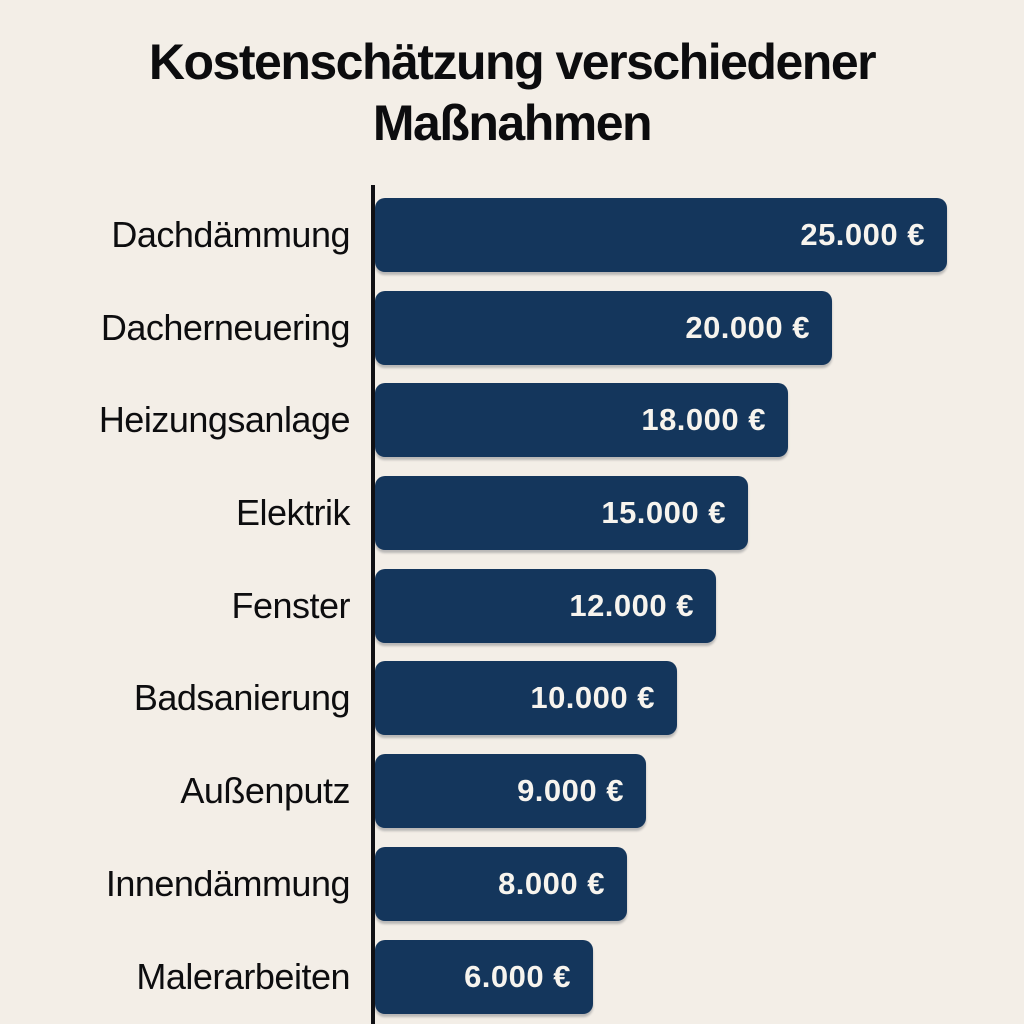  Describe the element at coordinates (545, 605) in the screenshot. I see `bar: 12.000 €` at that location.